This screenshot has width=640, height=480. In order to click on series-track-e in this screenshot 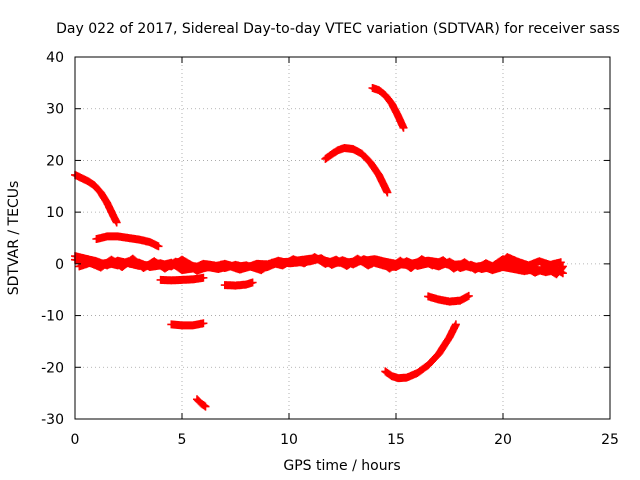, I will do `click(201, 403)`.